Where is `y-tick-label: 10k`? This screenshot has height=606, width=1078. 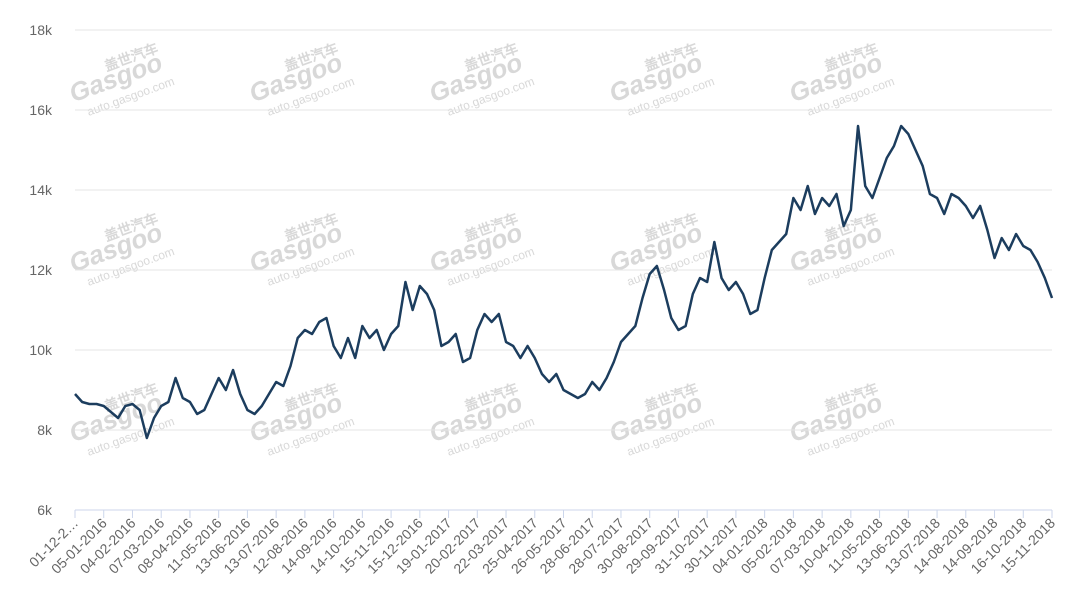 y-tick-label: 10k is located at coordinates (41, 350).